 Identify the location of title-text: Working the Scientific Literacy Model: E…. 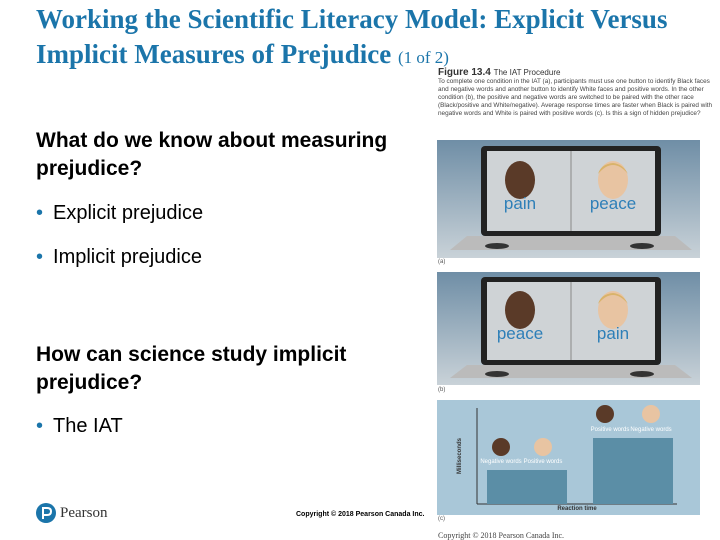
(352, 36).